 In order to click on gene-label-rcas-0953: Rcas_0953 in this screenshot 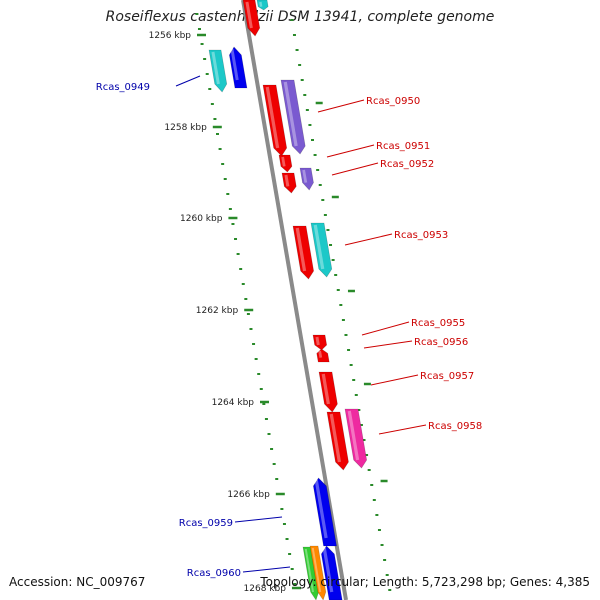, I will do `click(421, 235)`.